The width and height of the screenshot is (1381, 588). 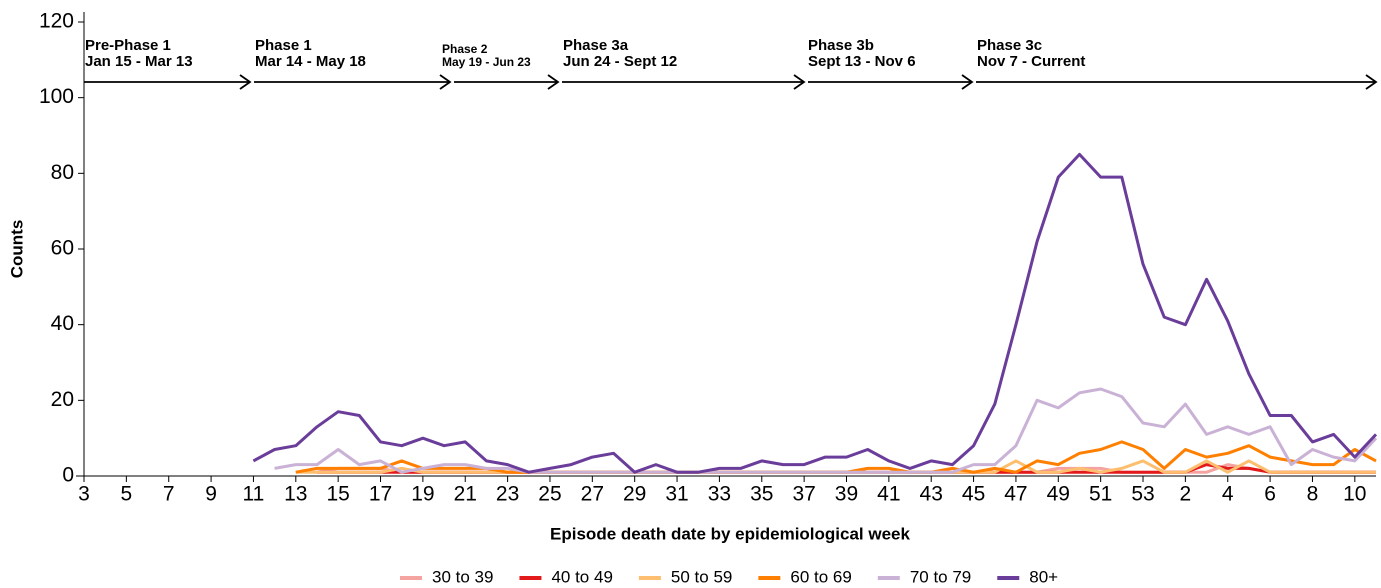 I want to click on legend-label: 80+, so click(x=1043, y=576).